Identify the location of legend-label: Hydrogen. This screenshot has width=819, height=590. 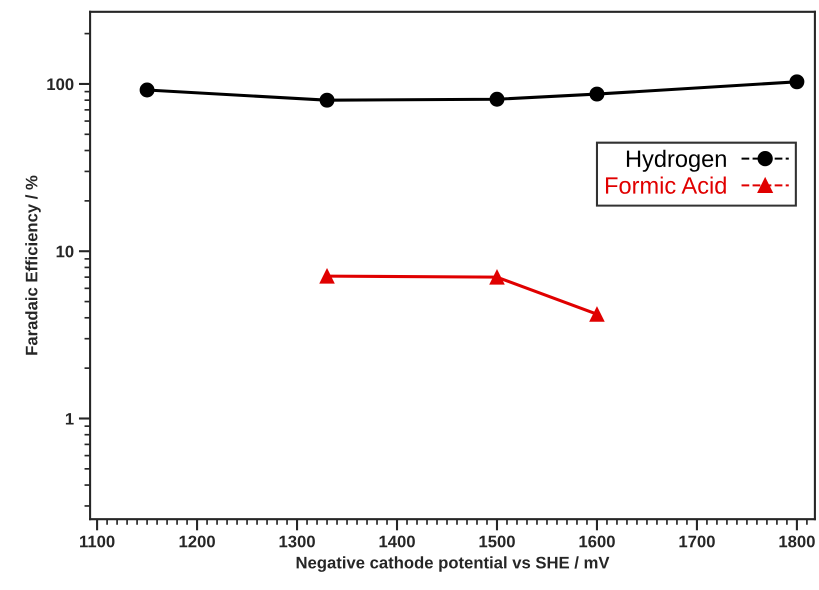
(676, 161).